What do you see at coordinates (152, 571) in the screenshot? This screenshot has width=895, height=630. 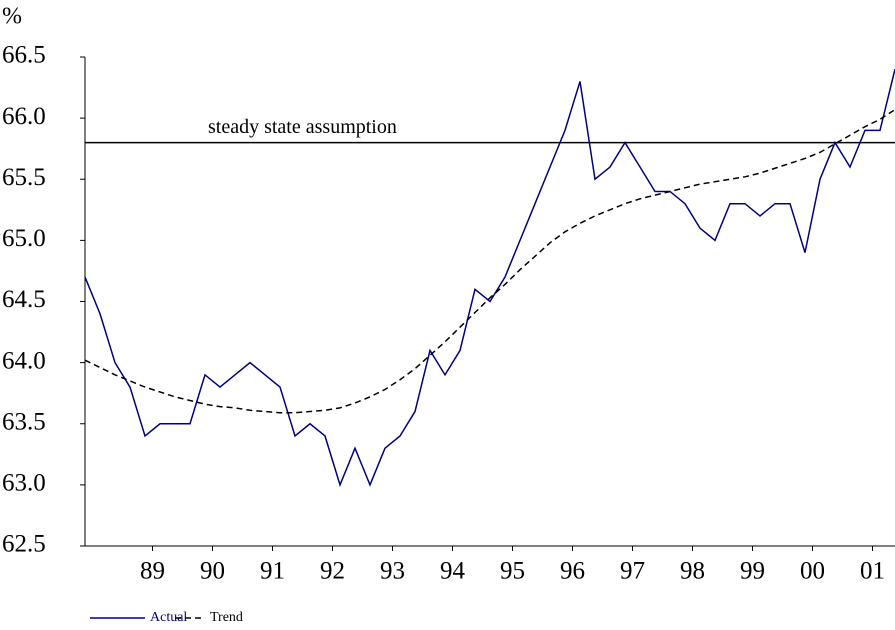 I see `x-tick-label: 89` at bounding box center [152, 571].